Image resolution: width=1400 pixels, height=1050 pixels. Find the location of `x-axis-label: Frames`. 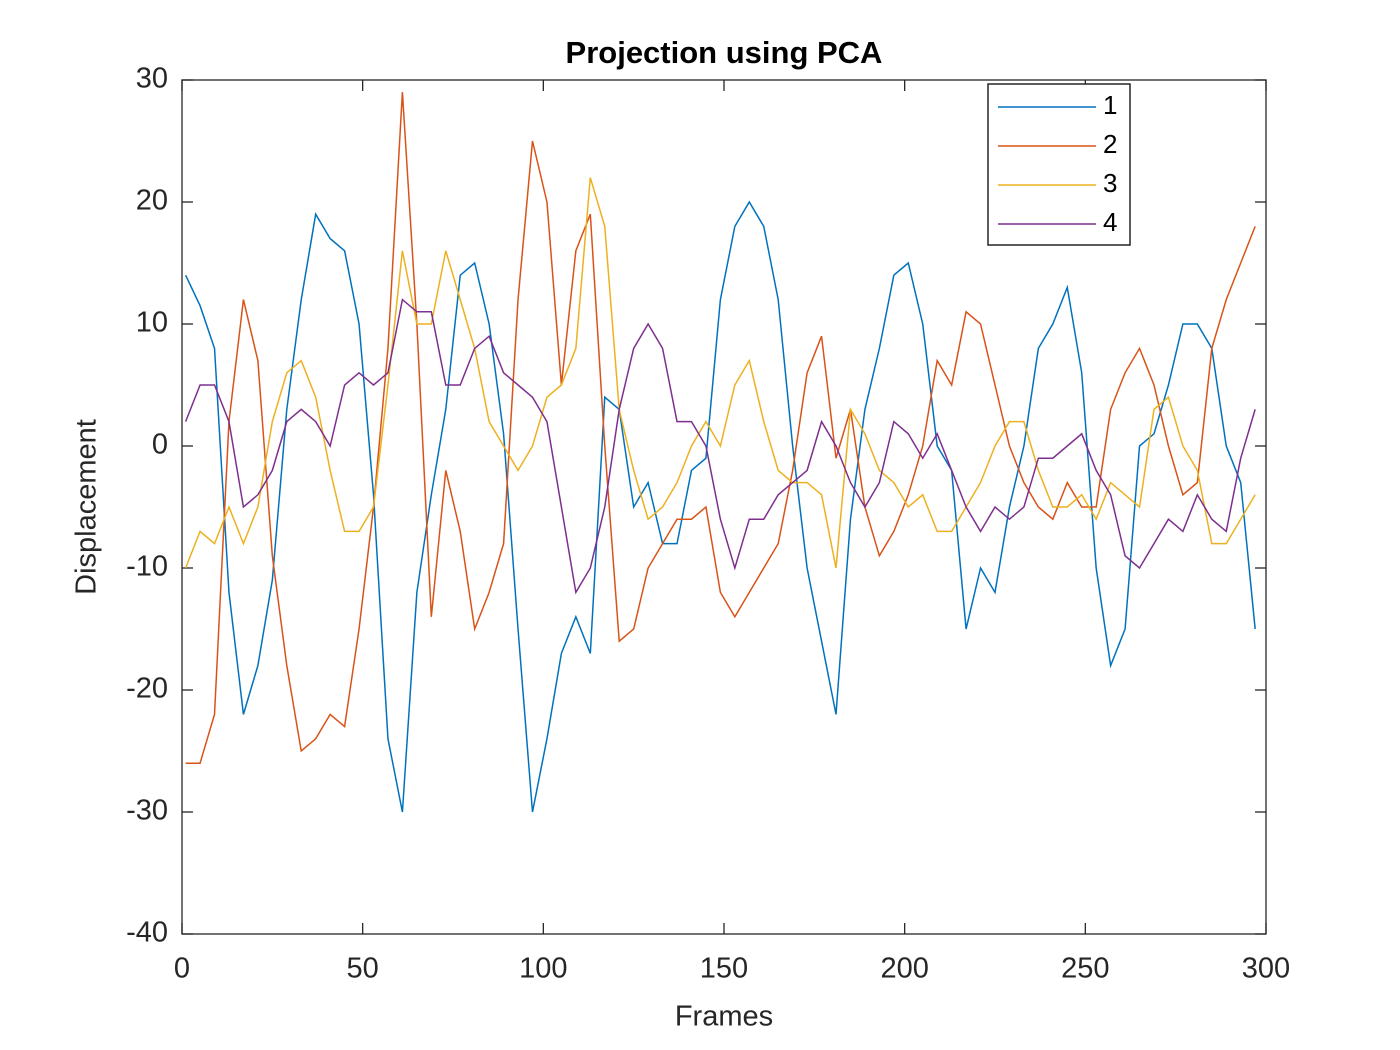

x-axis-label: Frames is located at coordinates (724, 1017).